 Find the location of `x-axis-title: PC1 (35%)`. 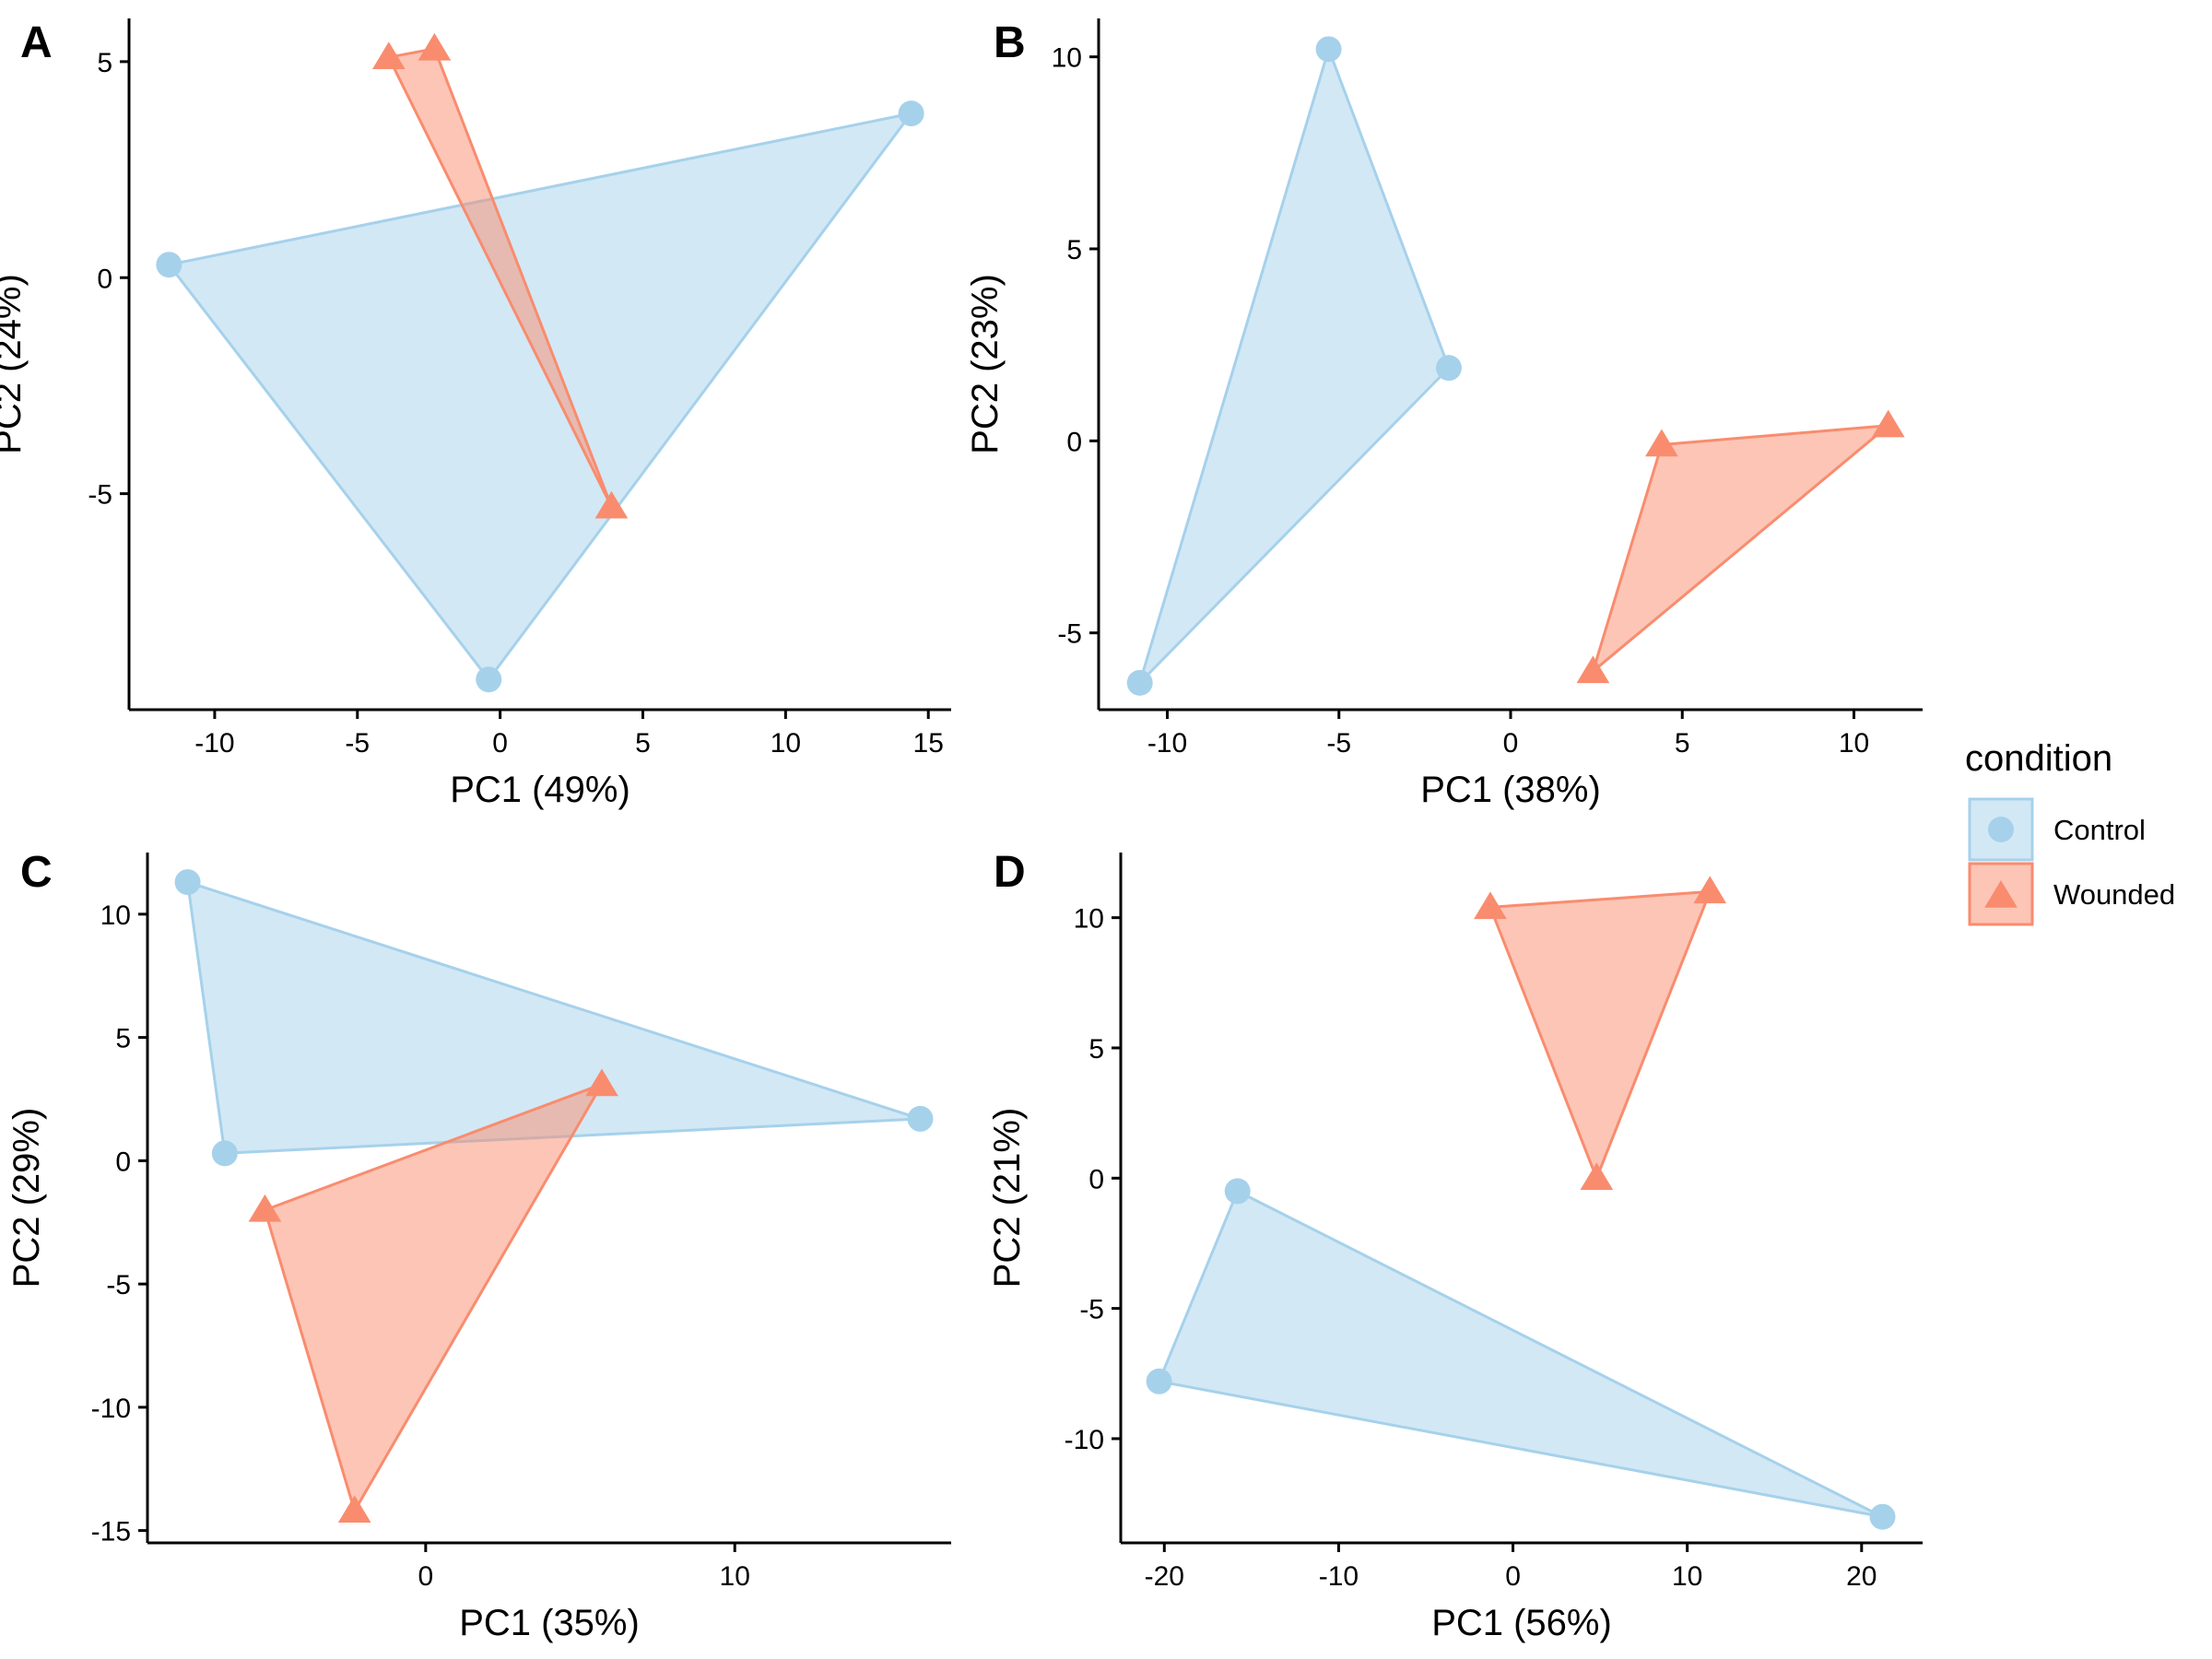

x-axis-title: PC1 (35%) is located at coordinates (549, 1623).